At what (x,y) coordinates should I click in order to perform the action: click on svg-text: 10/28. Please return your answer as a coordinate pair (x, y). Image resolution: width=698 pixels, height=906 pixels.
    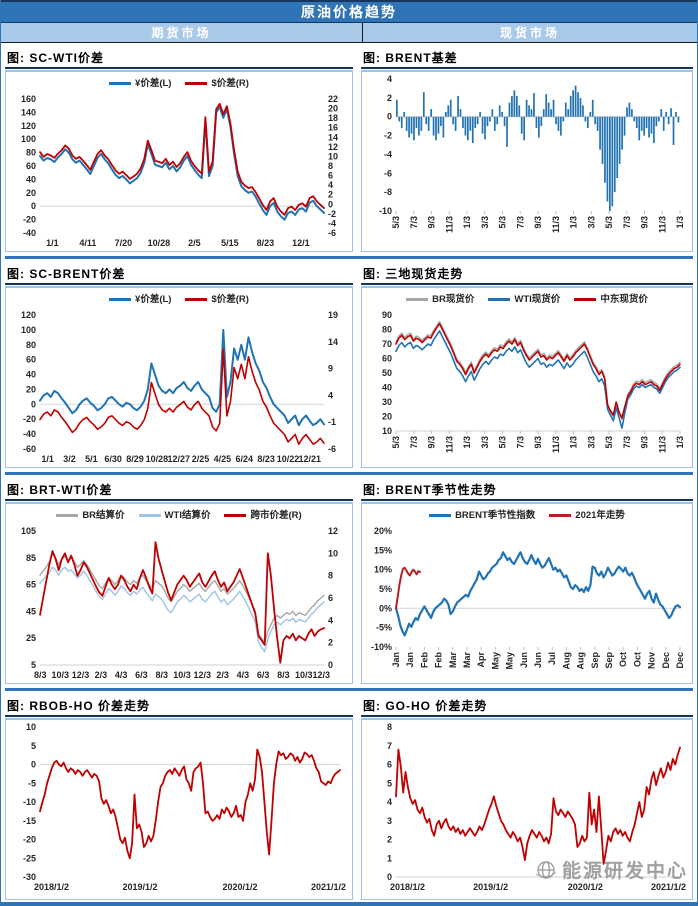
    Looking at the image, I should click on (157, 459).